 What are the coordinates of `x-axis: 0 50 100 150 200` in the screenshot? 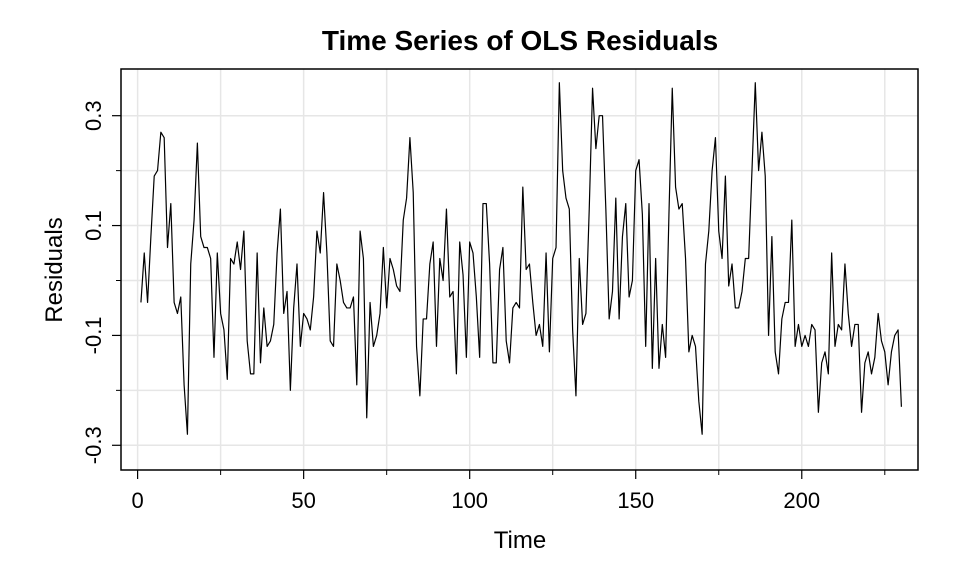 It's located at (508, 491).